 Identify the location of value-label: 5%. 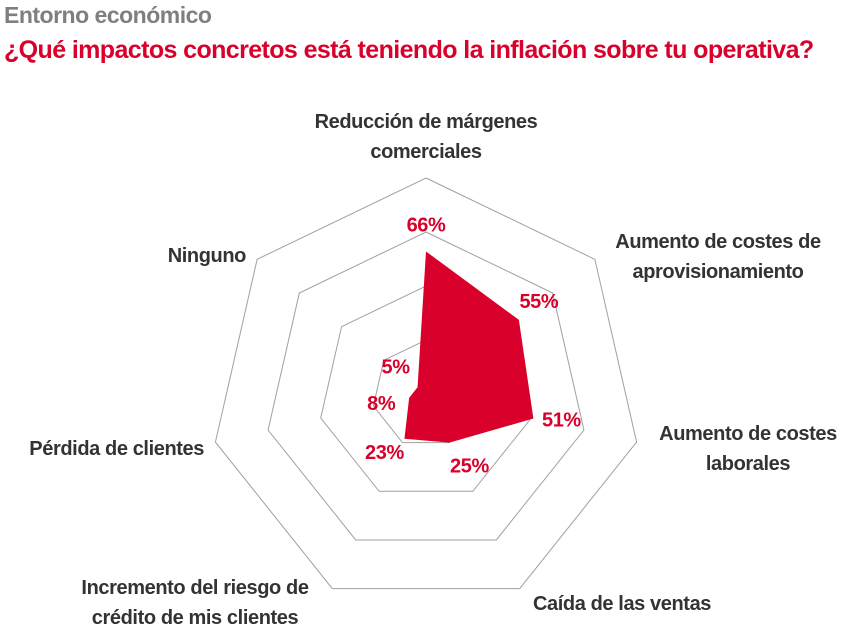
(396, 367).